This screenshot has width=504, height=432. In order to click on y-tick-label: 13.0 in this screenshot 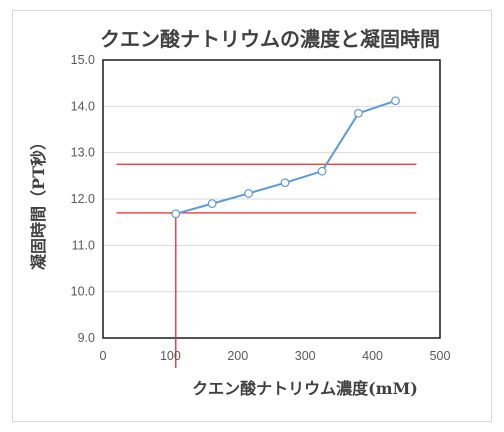, I will do `click(83, 153)`.